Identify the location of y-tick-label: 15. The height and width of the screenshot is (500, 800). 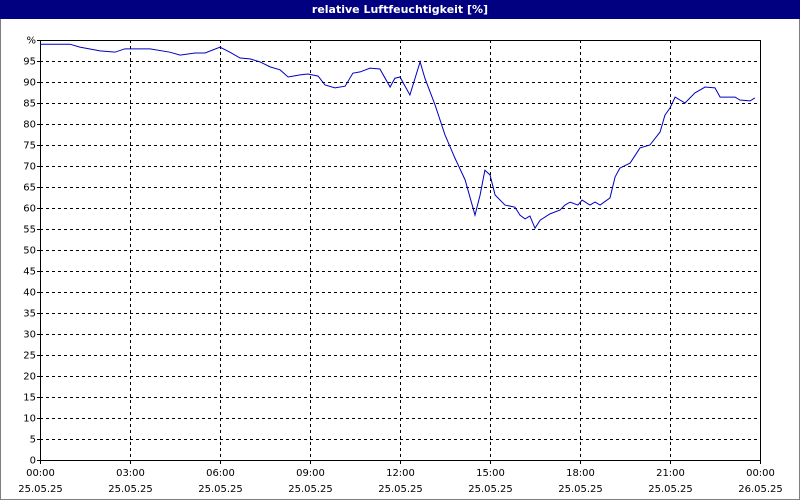
(29, 398).